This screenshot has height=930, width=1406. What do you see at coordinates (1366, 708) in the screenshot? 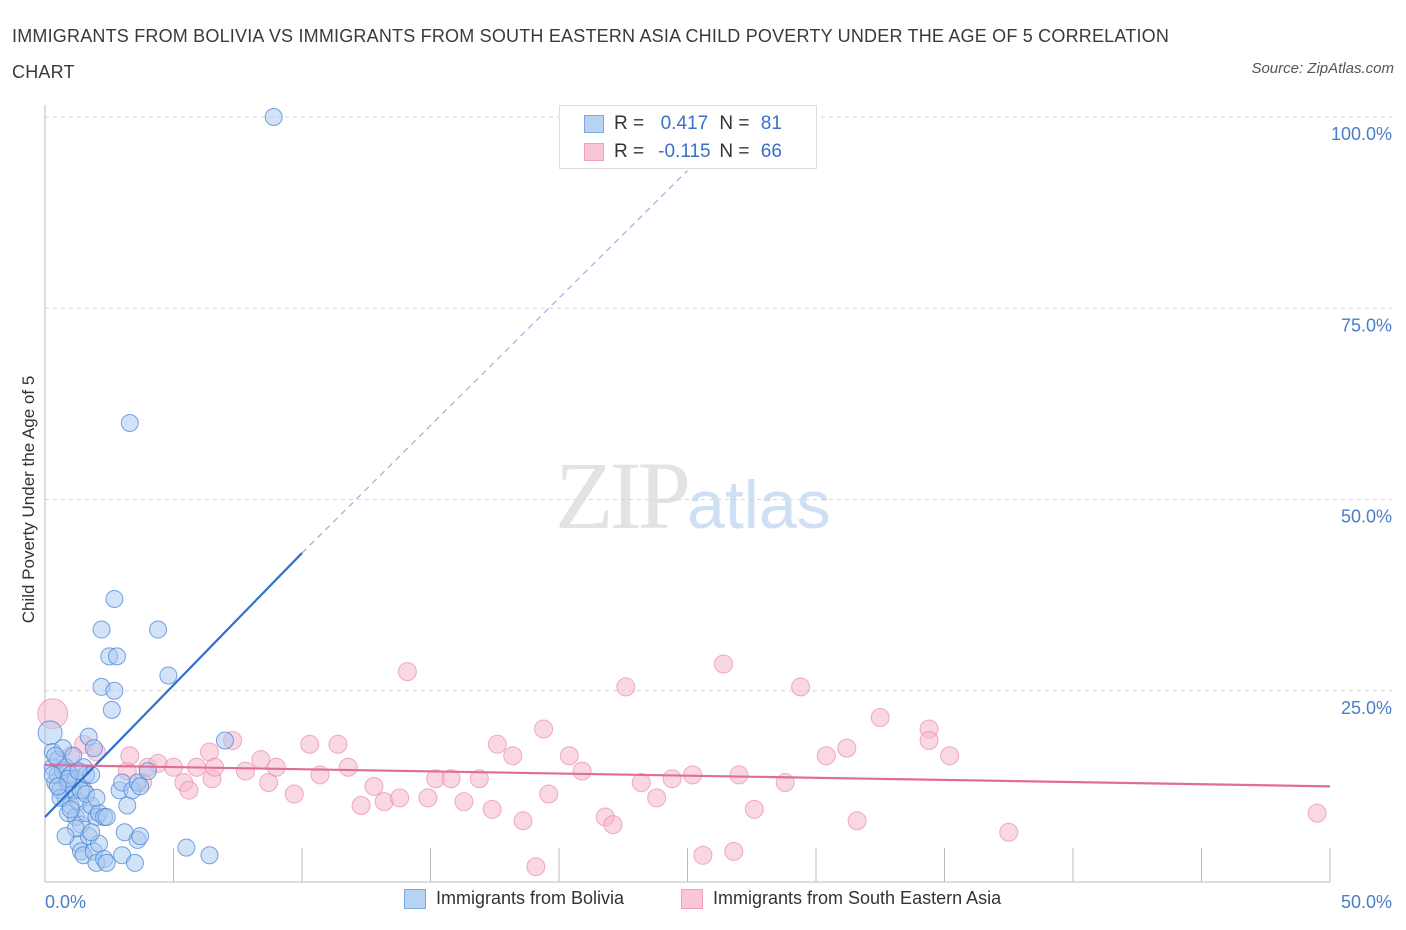
I see `y-tick-label-3: 25.0%` at bounding box center [1366, 708].